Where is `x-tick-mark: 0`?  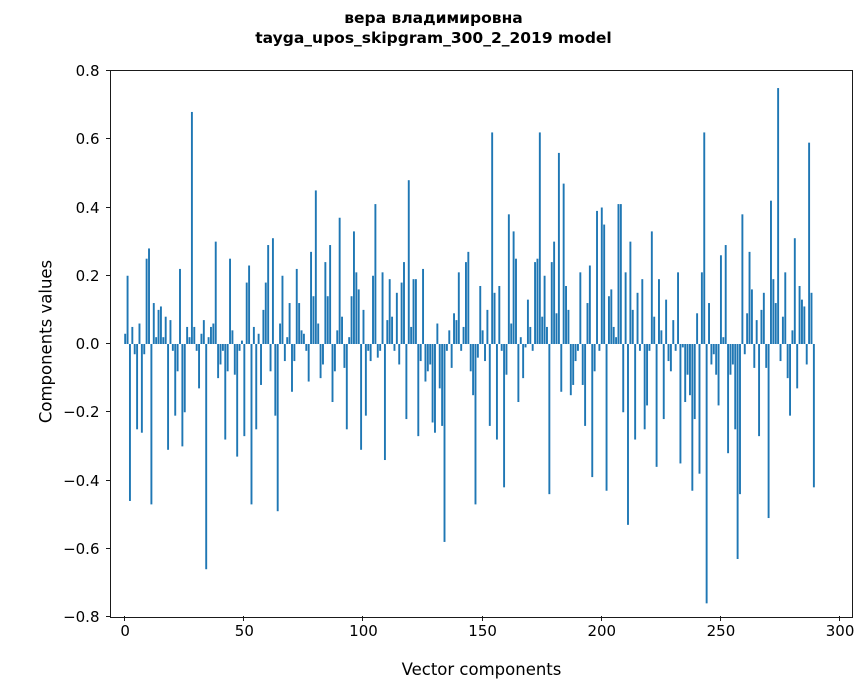 x-tick-mark: 0 is located at coordinates (125, 628).